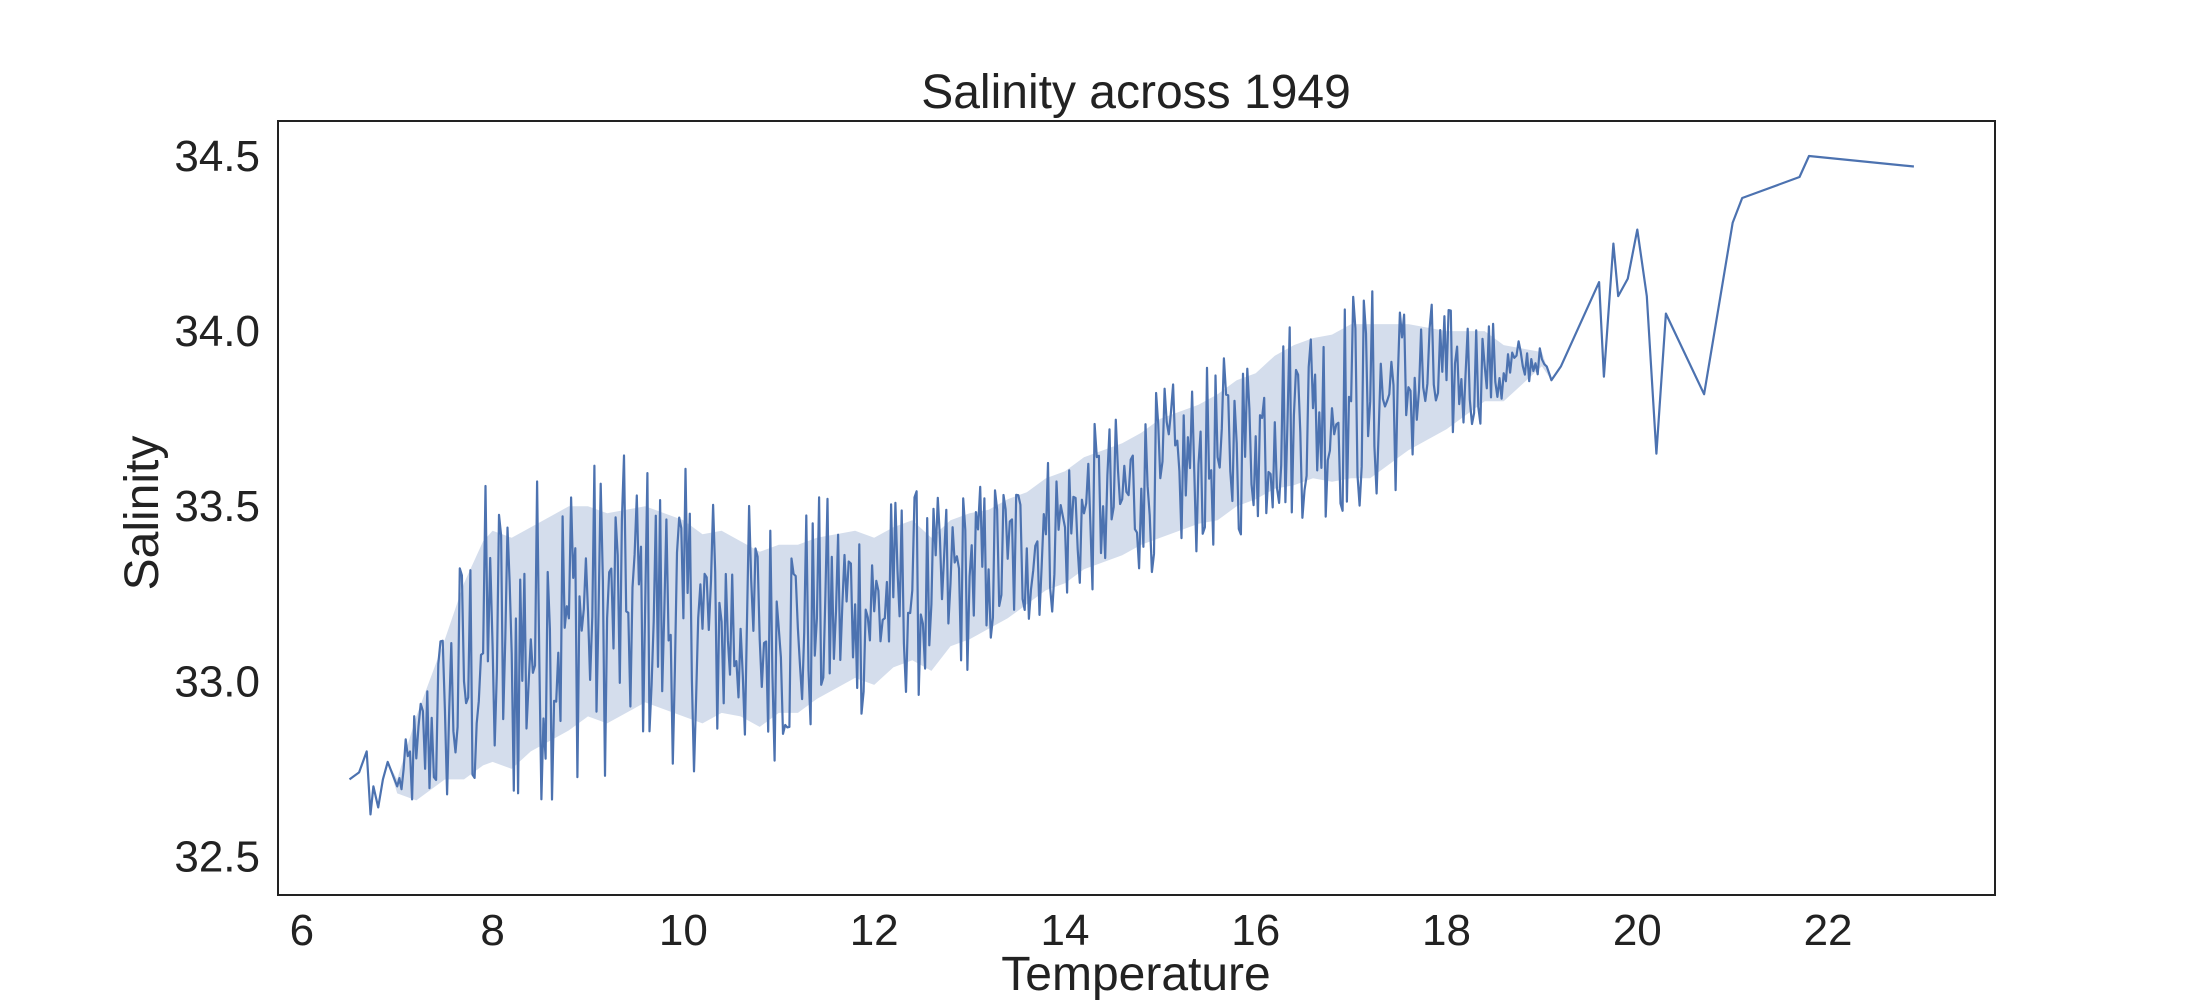  Describe the element at coordinates (217, 331) in the screenshot. I see `y-tick-label: 34.0` at that location.